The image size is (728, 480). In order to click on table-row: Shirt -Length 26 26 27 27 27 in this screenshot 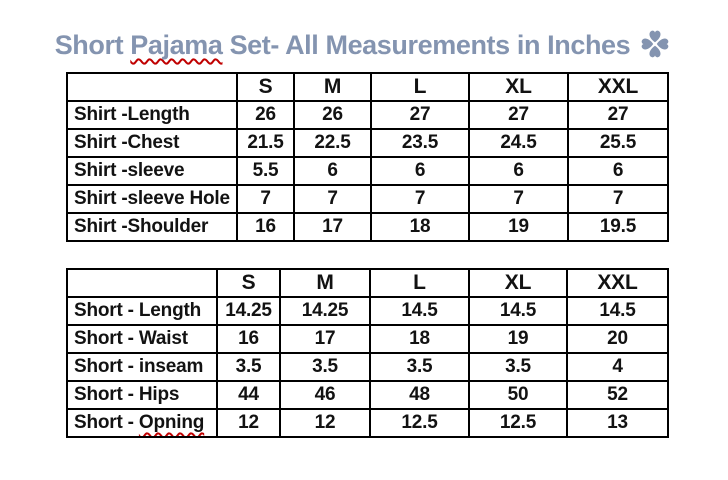, I will do `click(367, 115)`.